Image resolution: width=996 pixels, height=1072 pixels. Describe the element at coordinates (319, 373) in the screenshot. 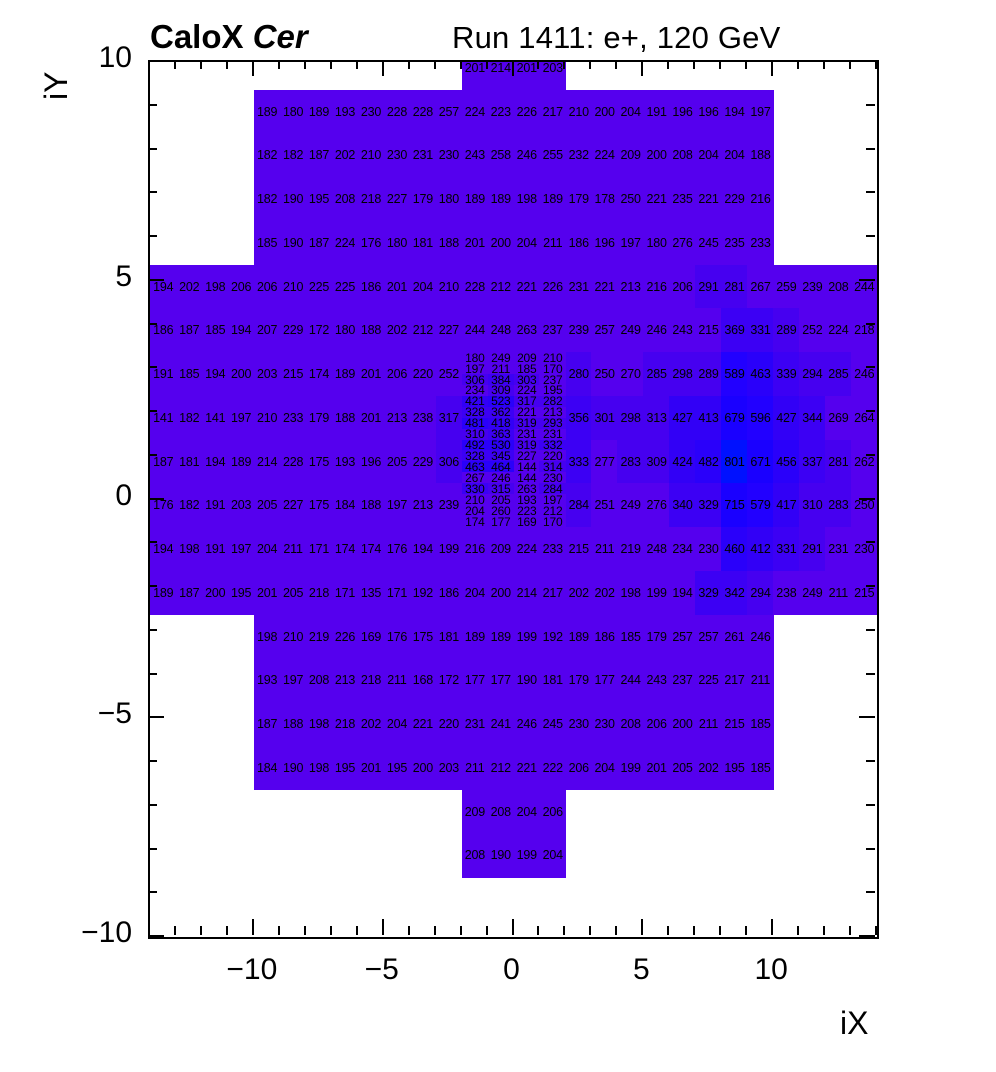

I see `cell-value: 174` at that location.